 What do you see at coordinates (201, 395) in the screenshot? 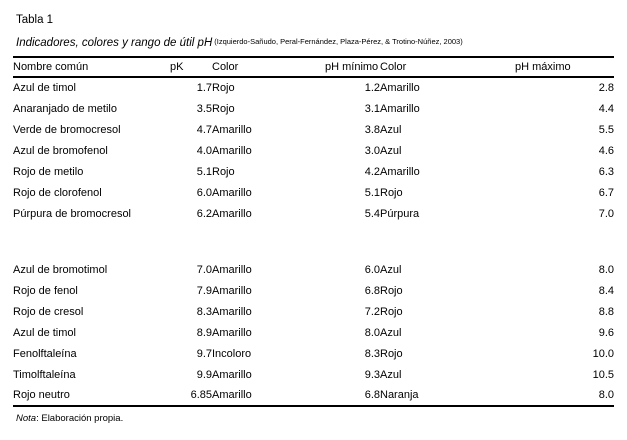
I see `cell-pk: 6.85` at bounding box center [201, 395].